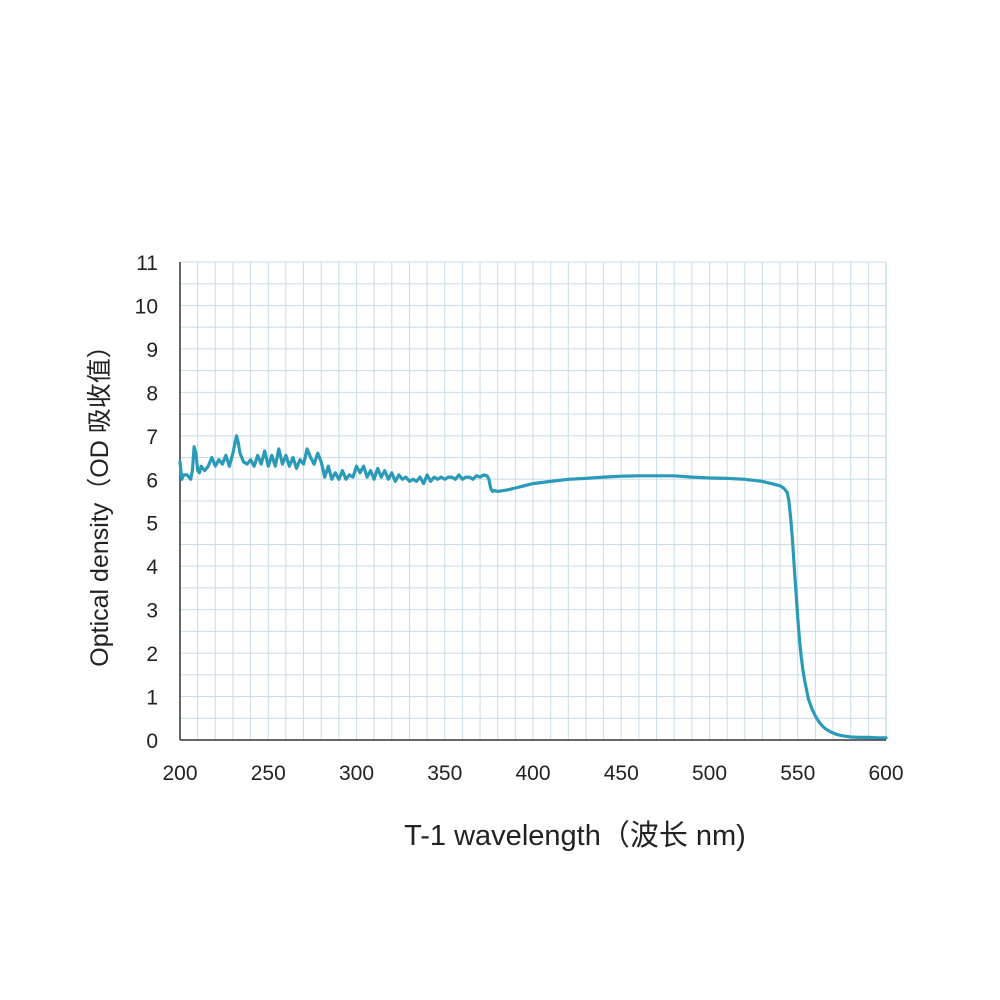 This screenshot has height=1000, width=1000. Describe the element at coordinates (152, 437) in the screenshot. I see `y-tick-label: 7` at that location.